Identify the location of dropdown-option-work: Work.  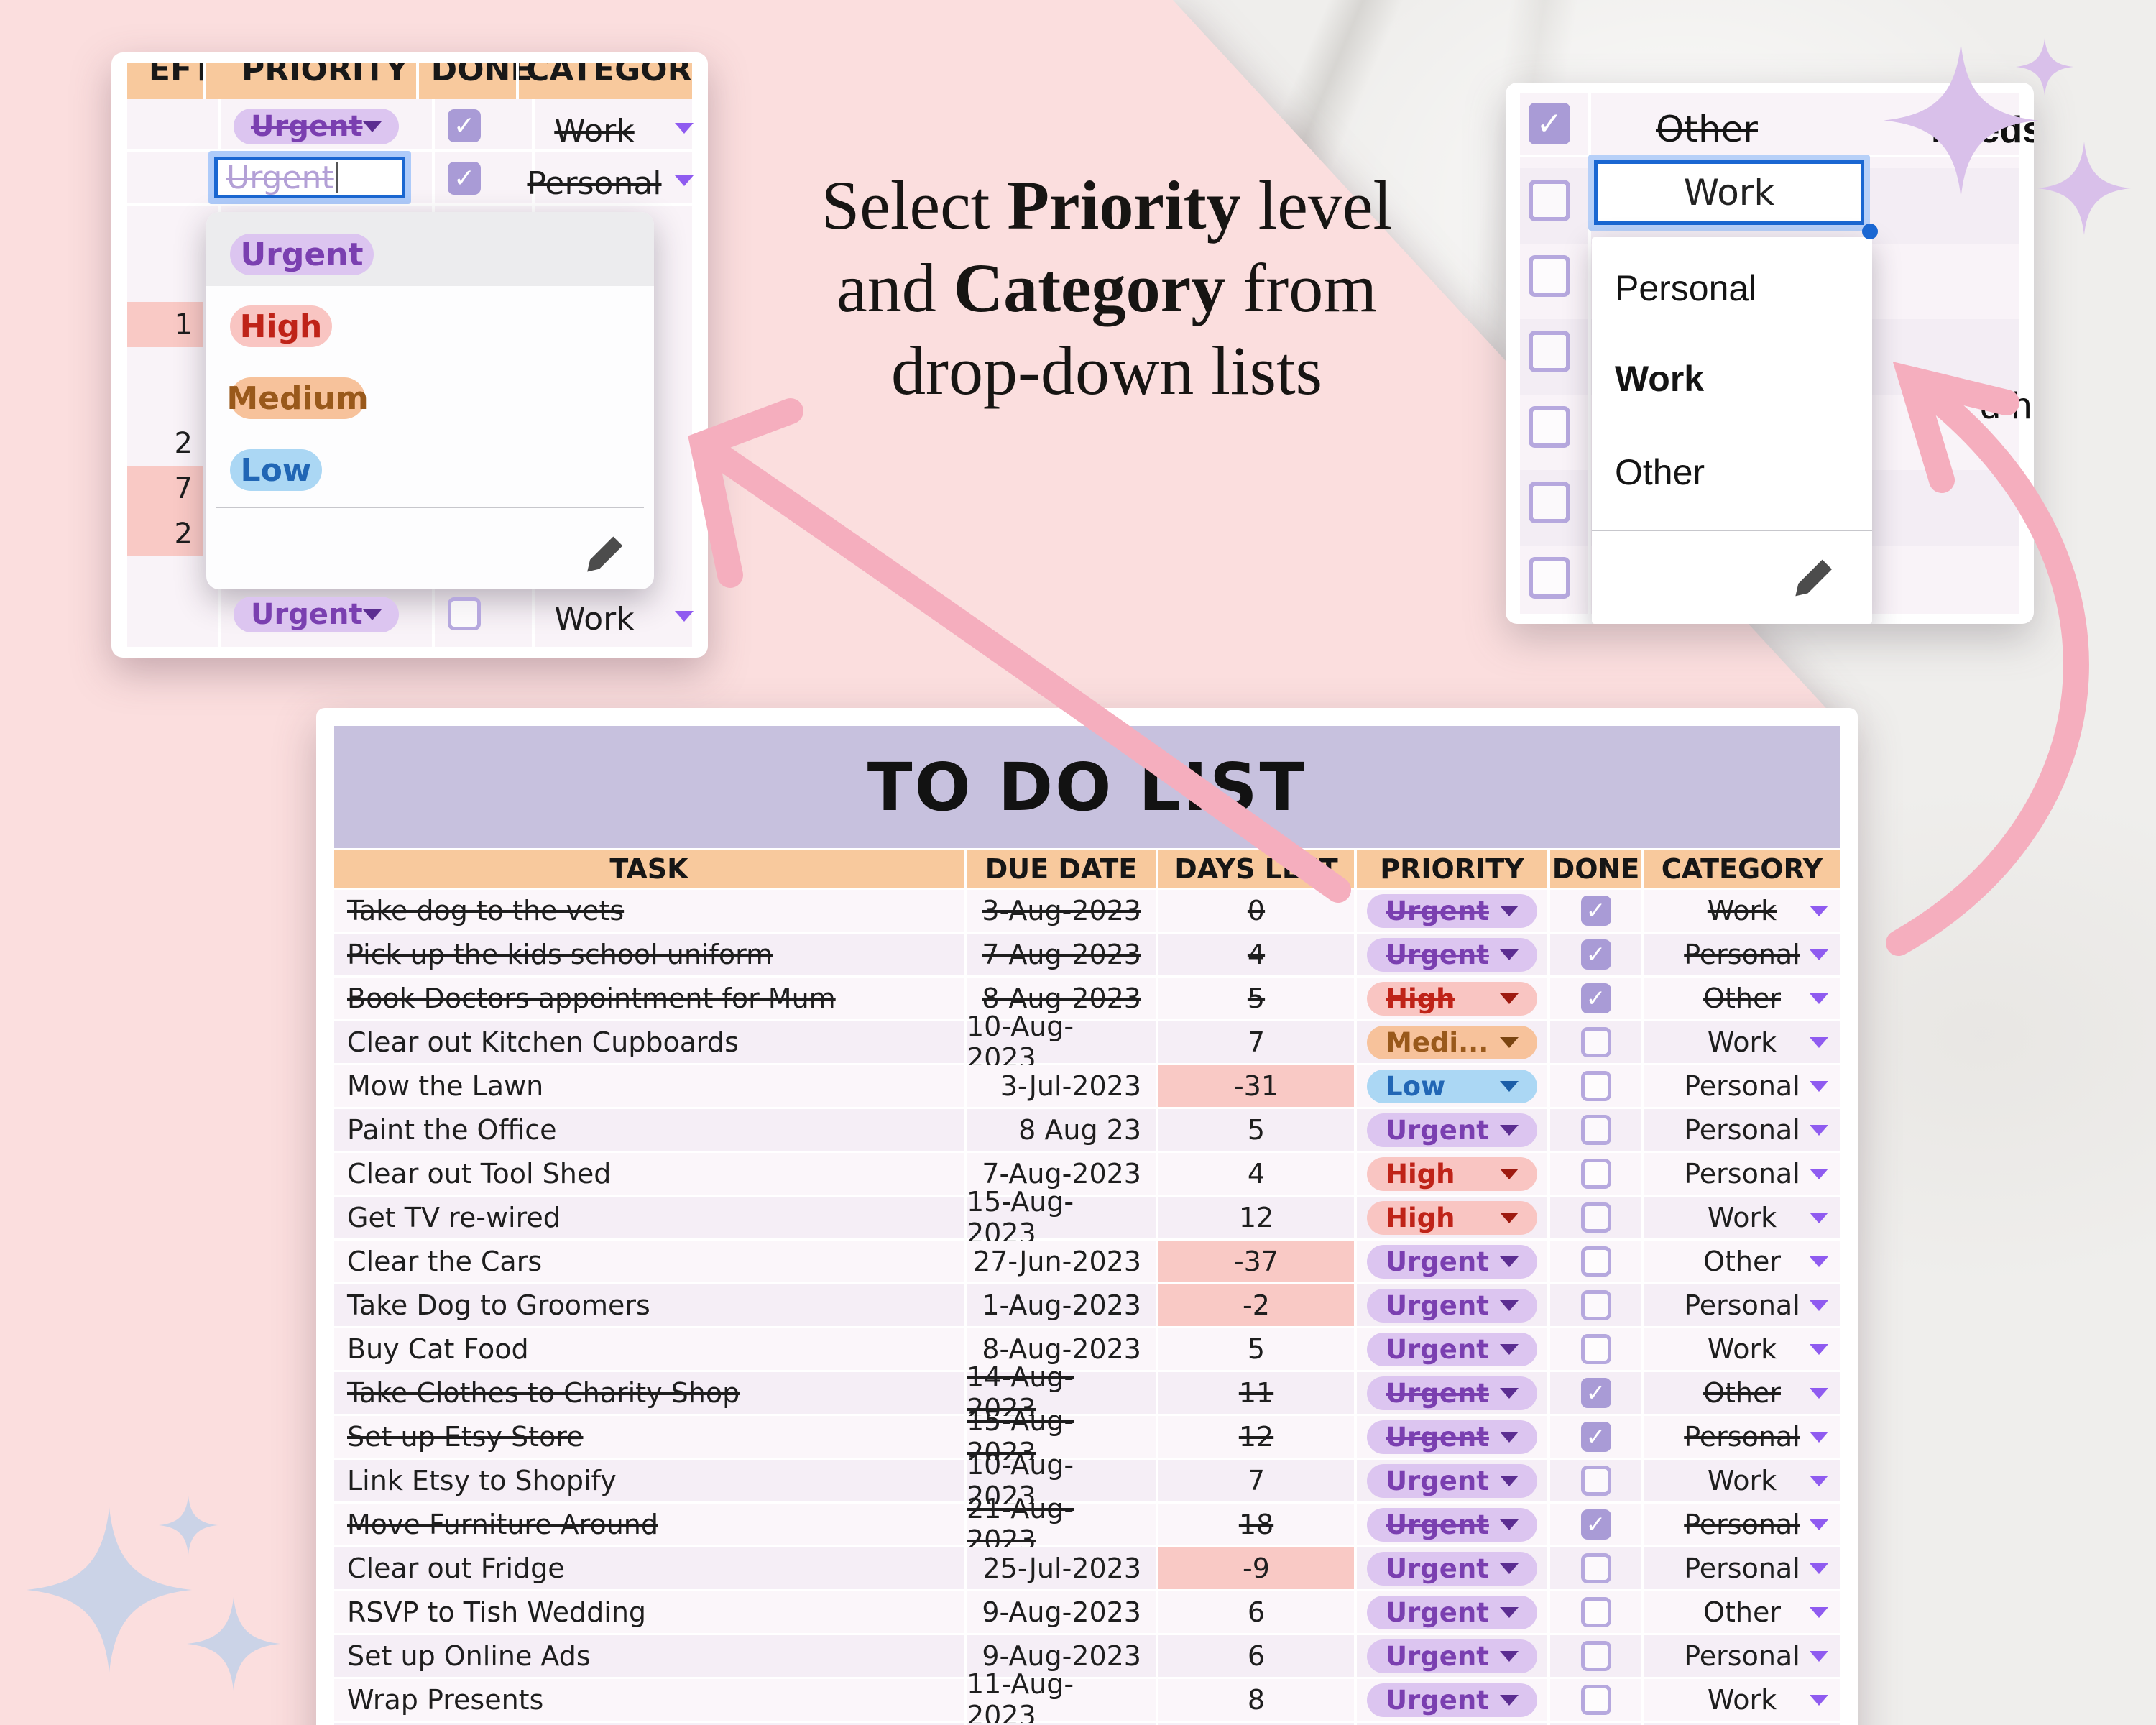
(1660, 379).